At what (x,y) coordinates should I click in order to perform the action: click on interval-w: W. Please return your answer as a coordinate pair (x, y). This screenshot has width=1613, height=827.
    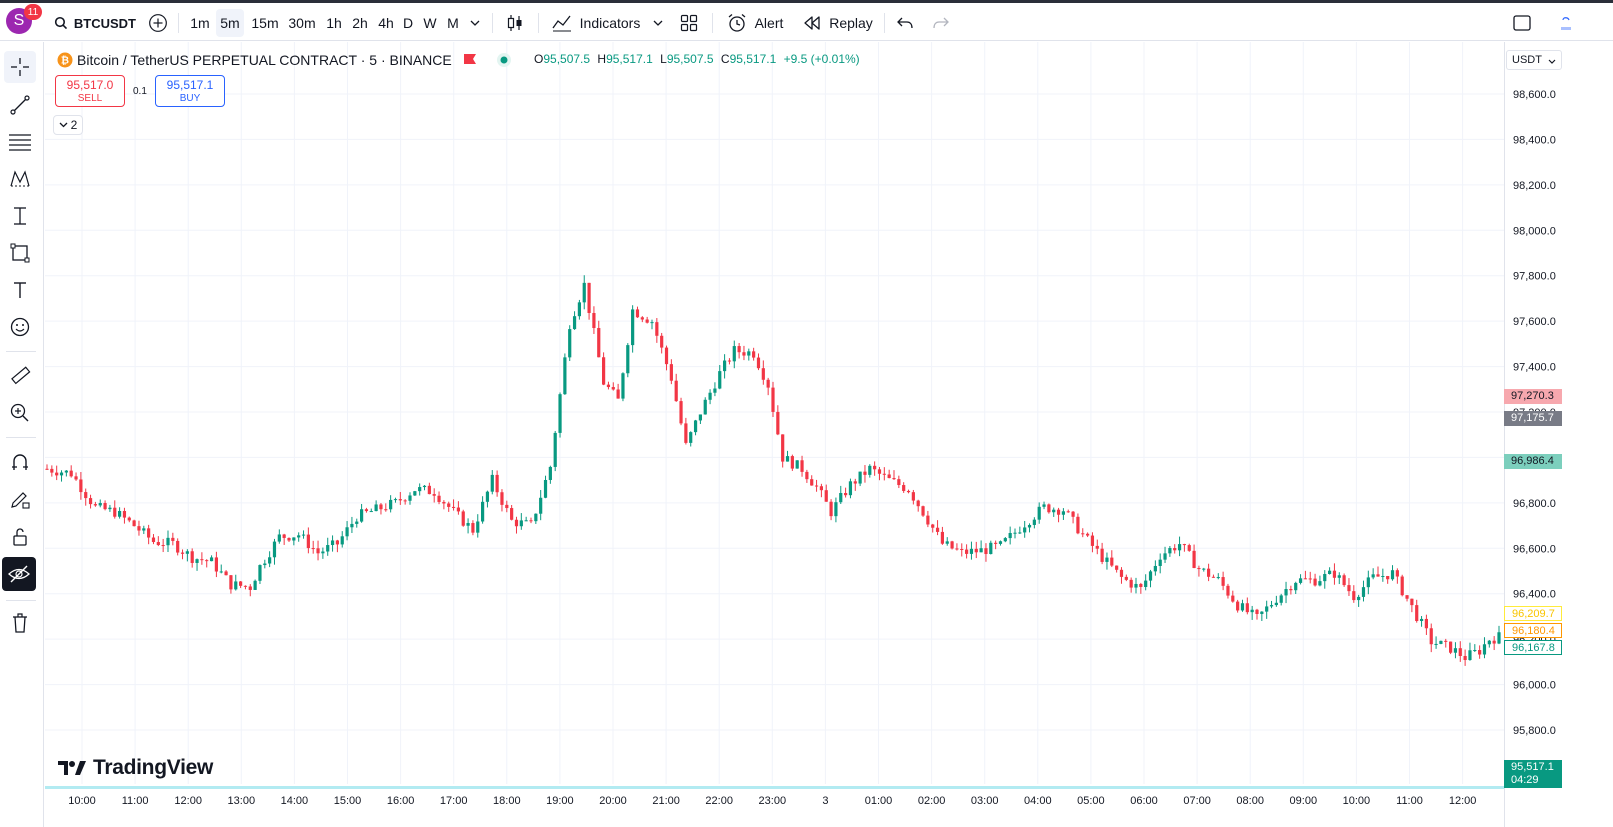
    Looking at the image, I should click on (430, 23).